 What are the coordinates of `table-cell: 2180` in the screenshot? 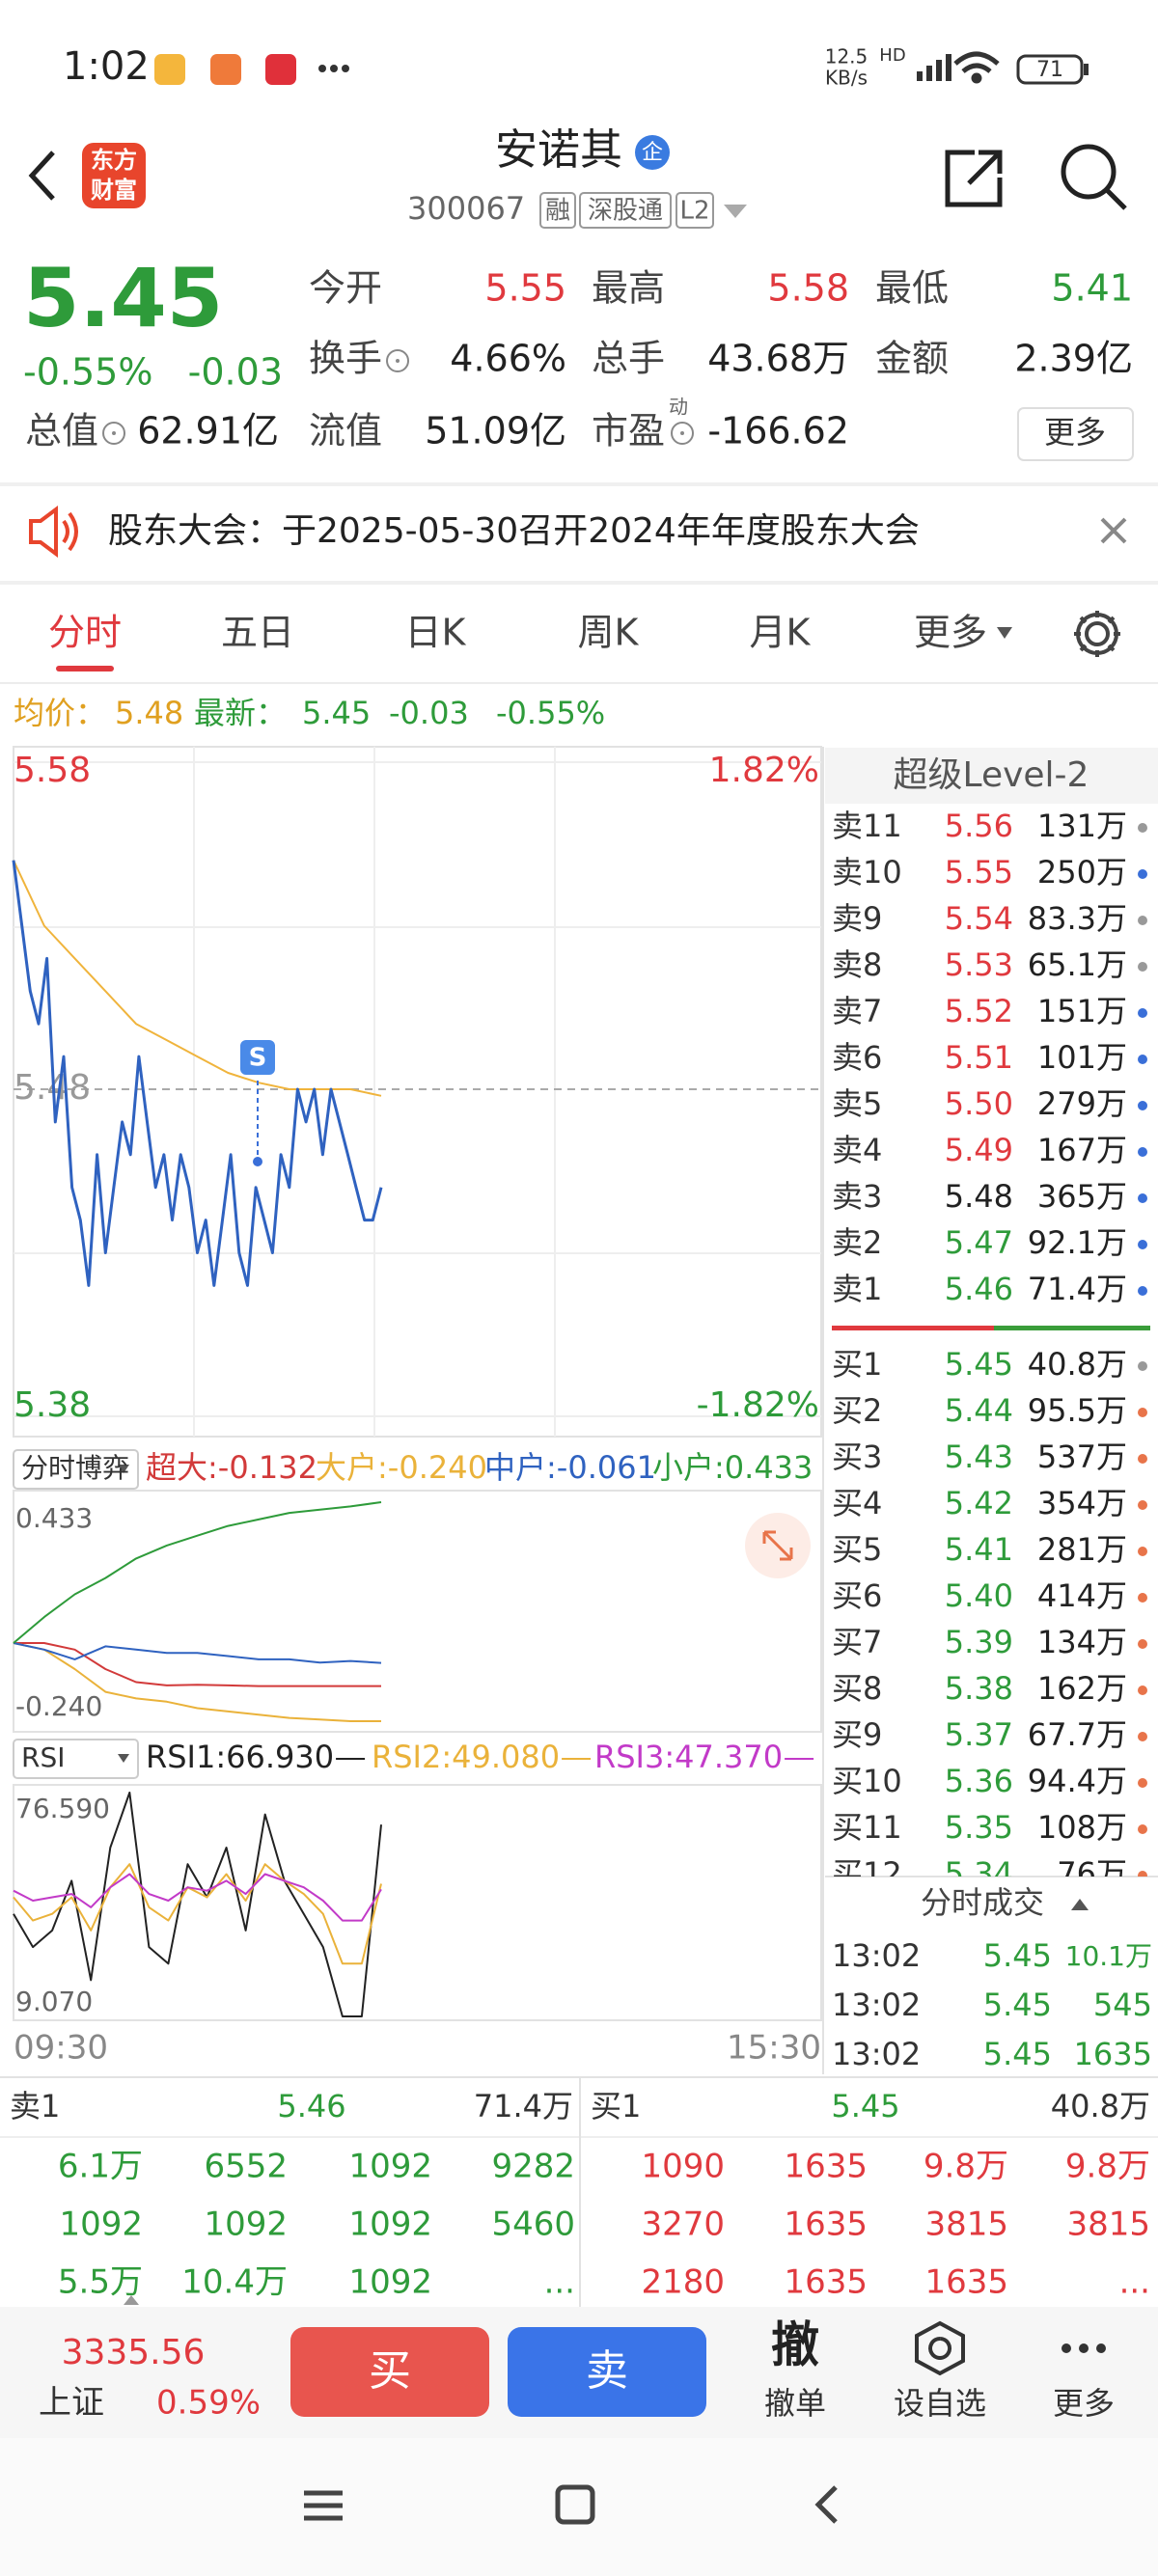 It's located at (683, 2283).